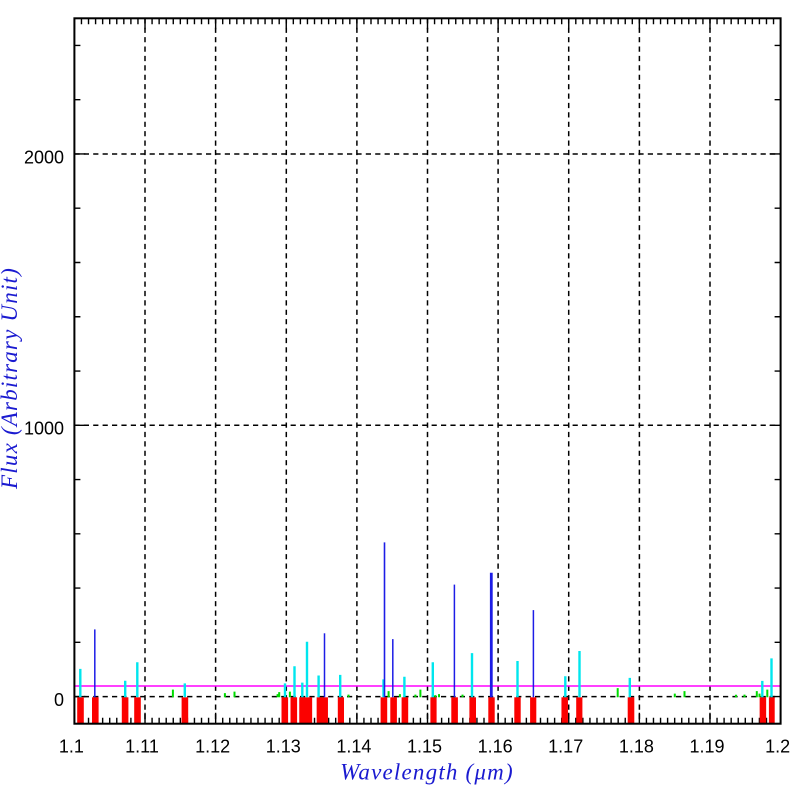  Describe the element at coordinates (777, 746) in the screenshot. I see `svg-text: 1.2` at that location.